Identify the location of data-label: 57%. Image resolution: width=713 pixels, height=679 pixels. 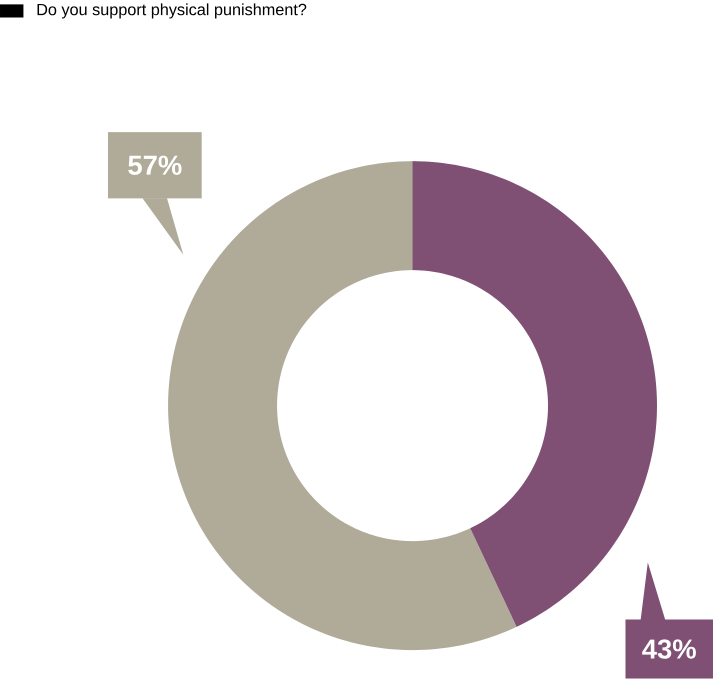
(155, 166).